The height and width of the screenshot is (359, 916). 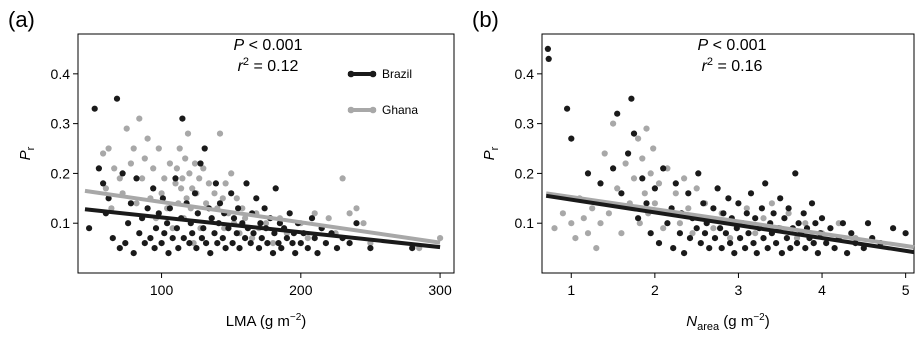 What do you see at coordinates (739, 290) in the screenshot?
I see `x-tick-label: 3` at bounding box center [739, 290].